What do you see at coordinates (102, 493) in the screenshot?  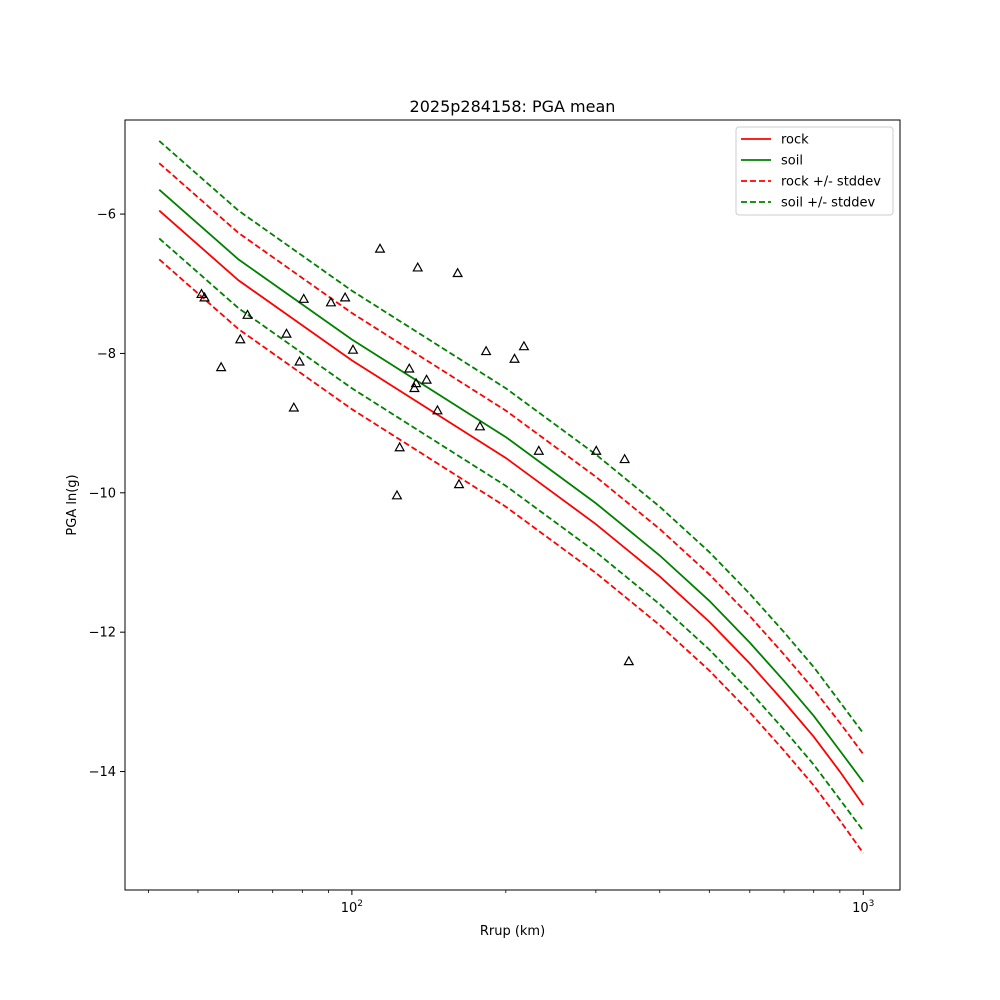 I see `y-tick-label: −10` at bounding box center [102, 493].